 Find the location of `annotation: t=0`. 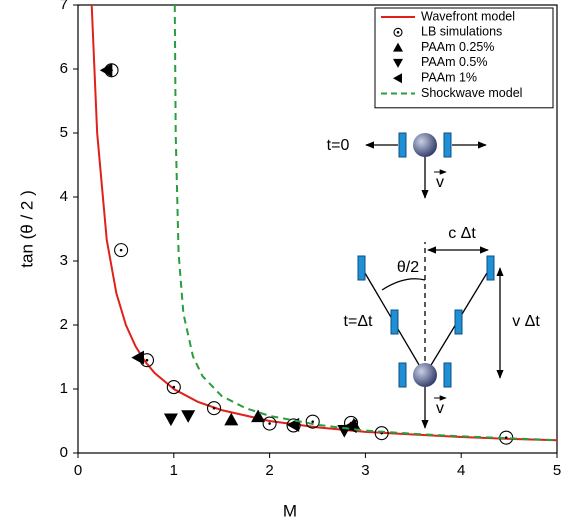

annotation: t=0 is located at coordinates (338, 145).